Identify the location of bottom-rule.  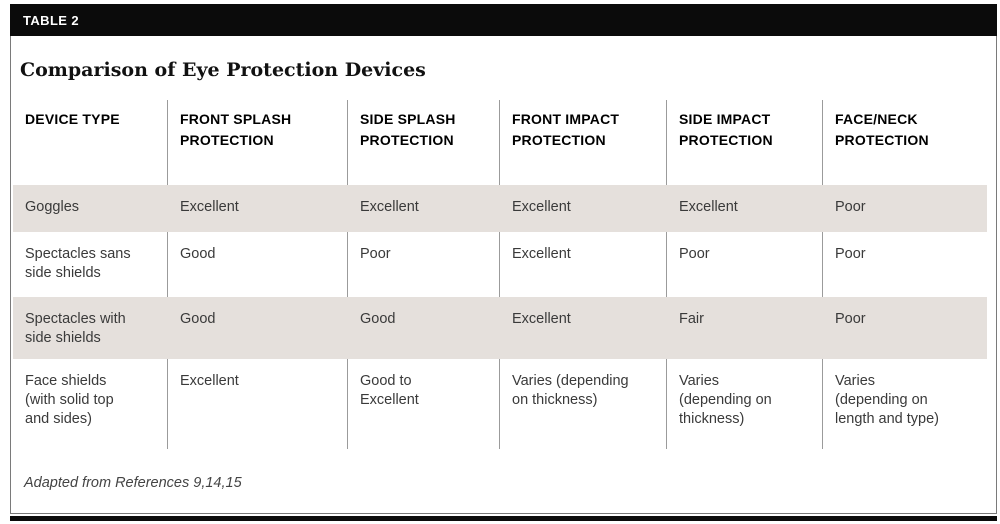
(503, 518).